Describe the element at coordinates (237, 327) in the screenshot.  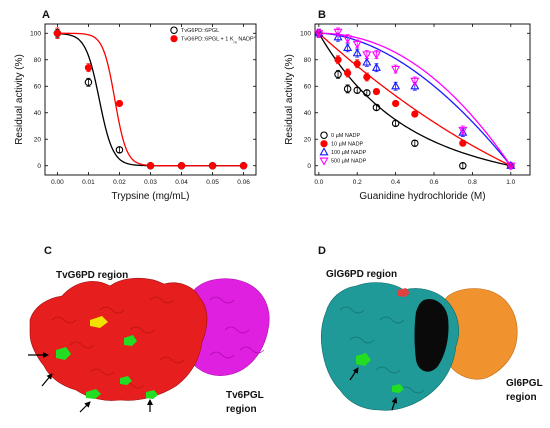
I see `tv6pgl-surface-texture` at that location.